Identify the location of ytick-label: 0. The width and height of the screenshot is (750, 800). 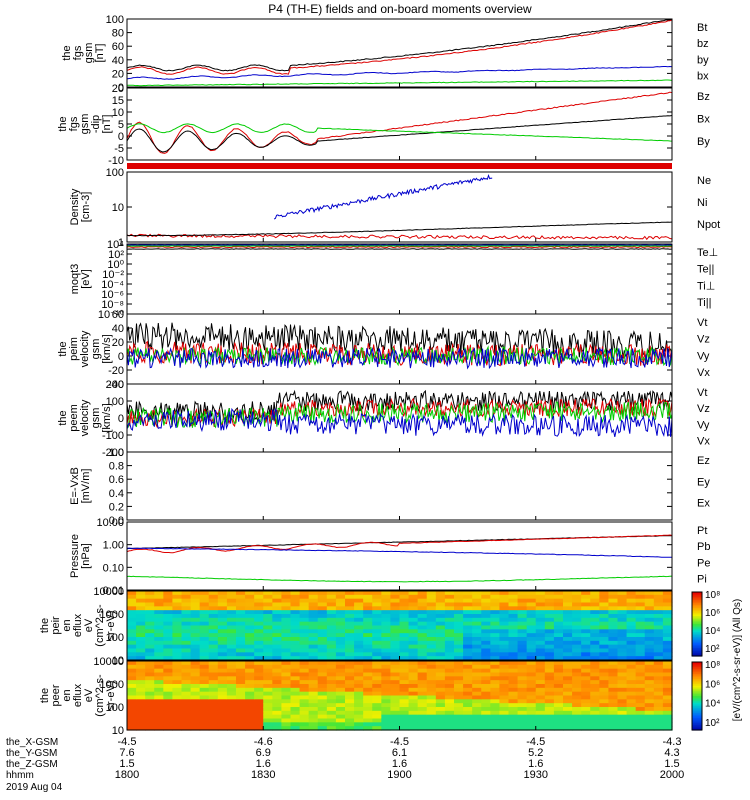
(121, 357).